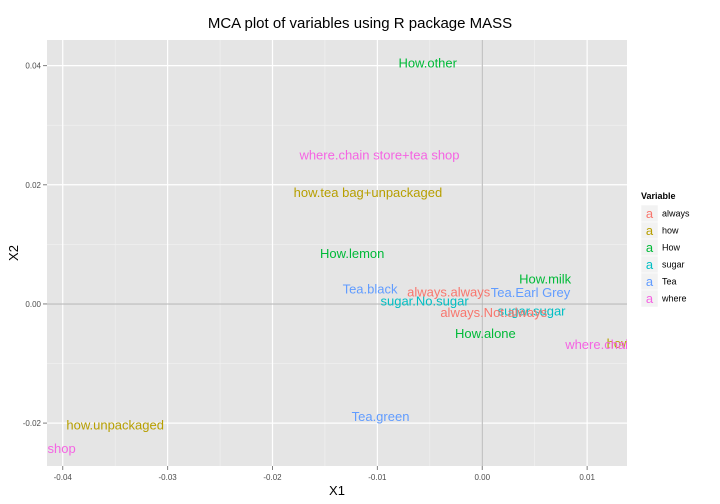  What do you see at coordinates (485, 333) in the screenshot?
I see `point-label-how: How.alone` at bounding box center [485, 333].